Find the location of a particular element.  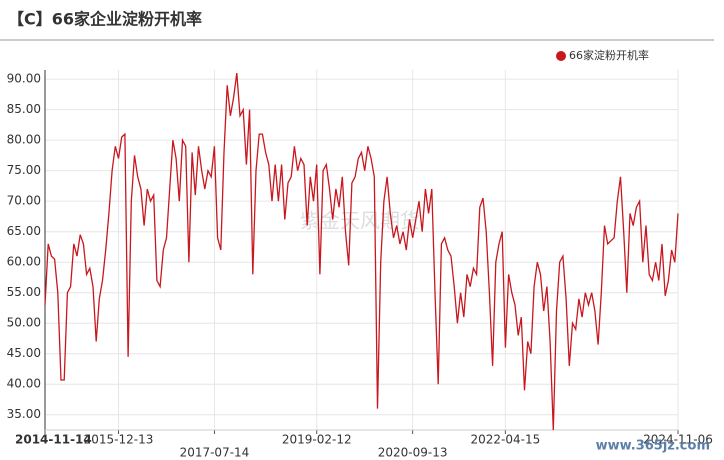

x-tick-label: 2024-11-06 is located at coordinates (678, 440).